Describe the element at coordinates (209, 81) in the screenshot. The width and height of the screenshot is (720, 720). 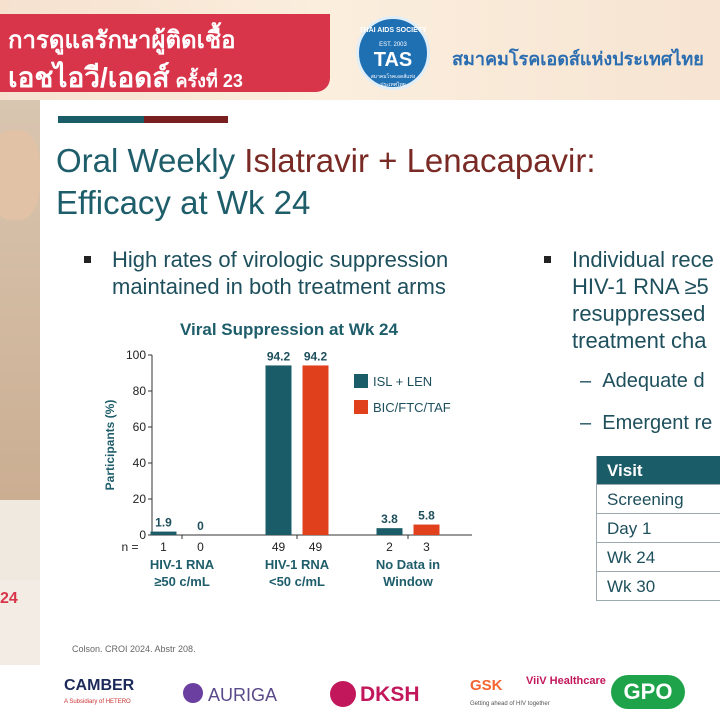
I see `event-title-edition: ครั้งที่ 23` at that location.